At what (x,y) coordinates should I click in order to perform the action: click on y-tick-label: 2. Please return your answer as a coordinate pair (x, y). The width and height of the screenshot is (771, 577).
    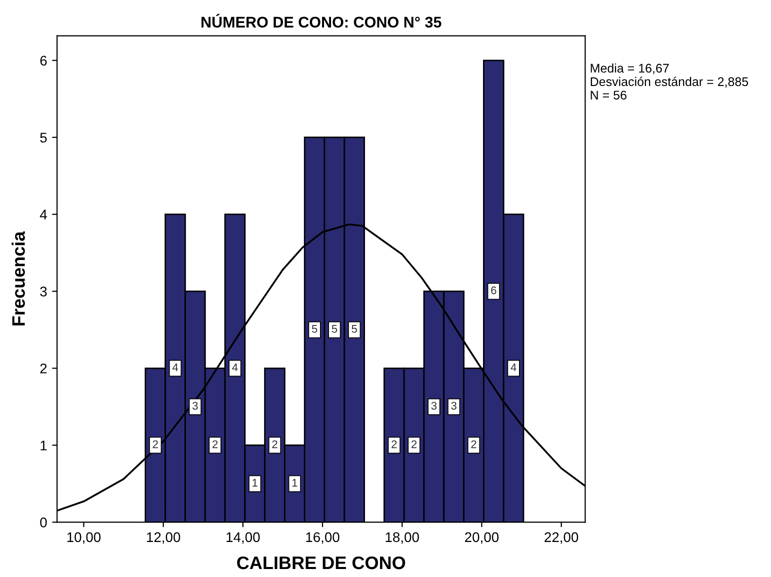
    Looking at the image, I should click on (43, 369).